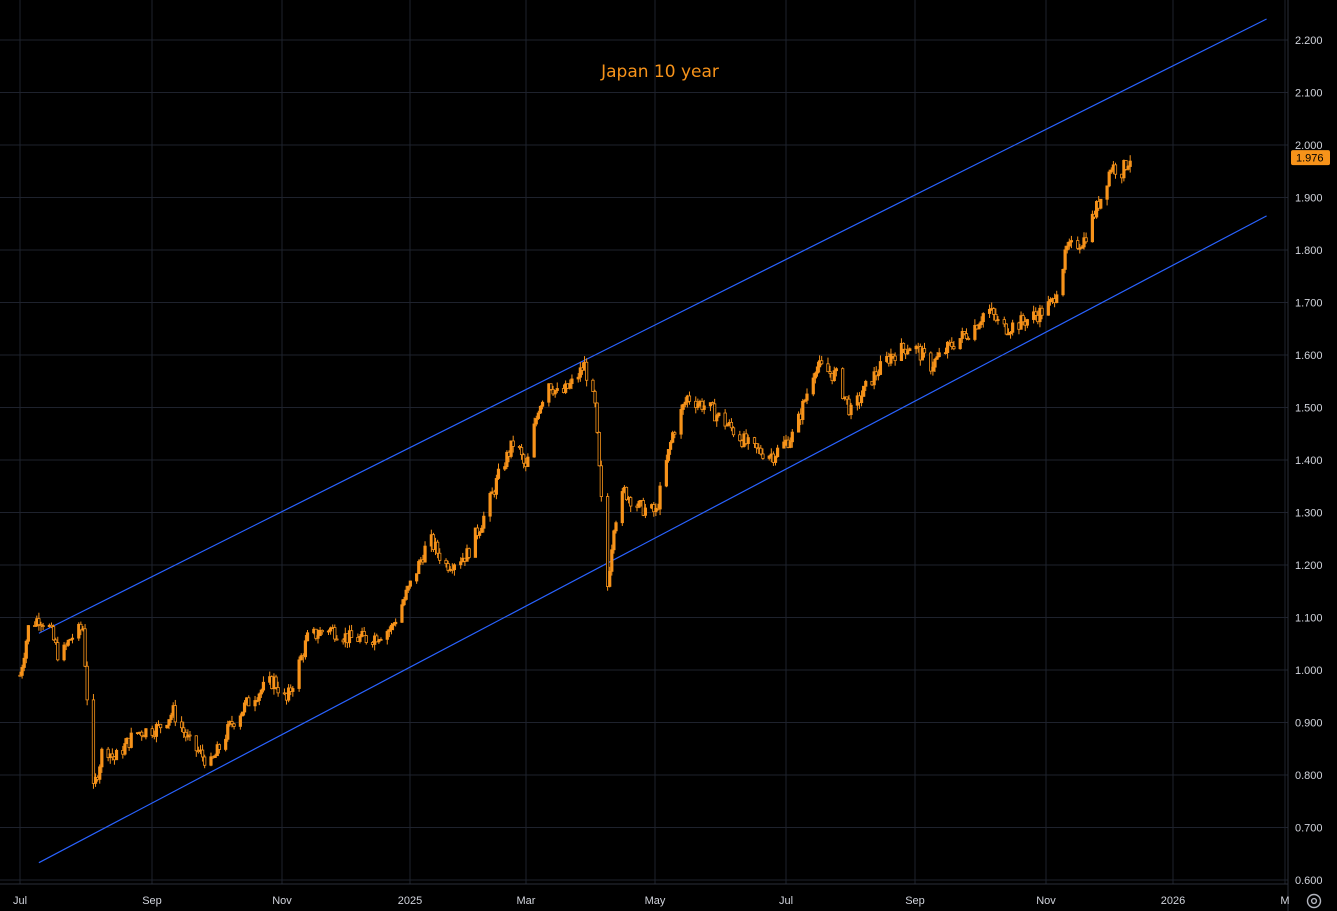 This screenshot has height=911, width=1337. Describe the element at coordinates (1309, 881) in the screenshot. I see `y-tick-label: 0.600` at that location.